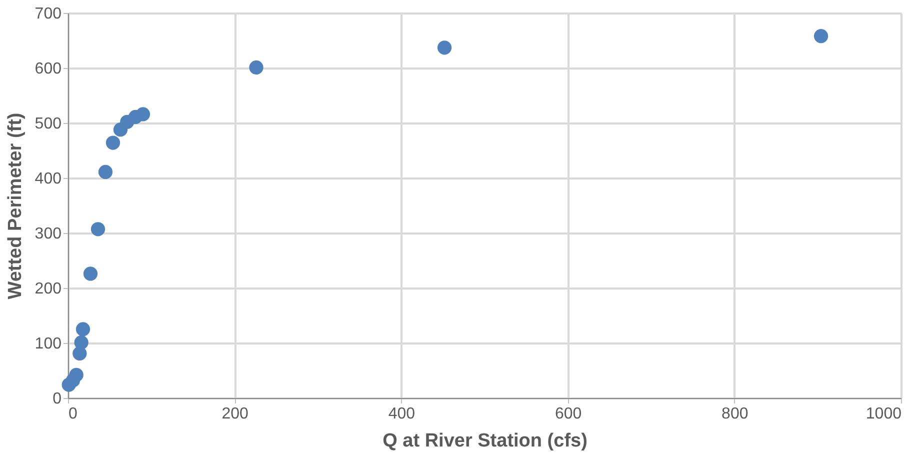 The height and width of the screenshot is (455, 907). I want to click on x-tick-label: 1000, so click(884, 414).